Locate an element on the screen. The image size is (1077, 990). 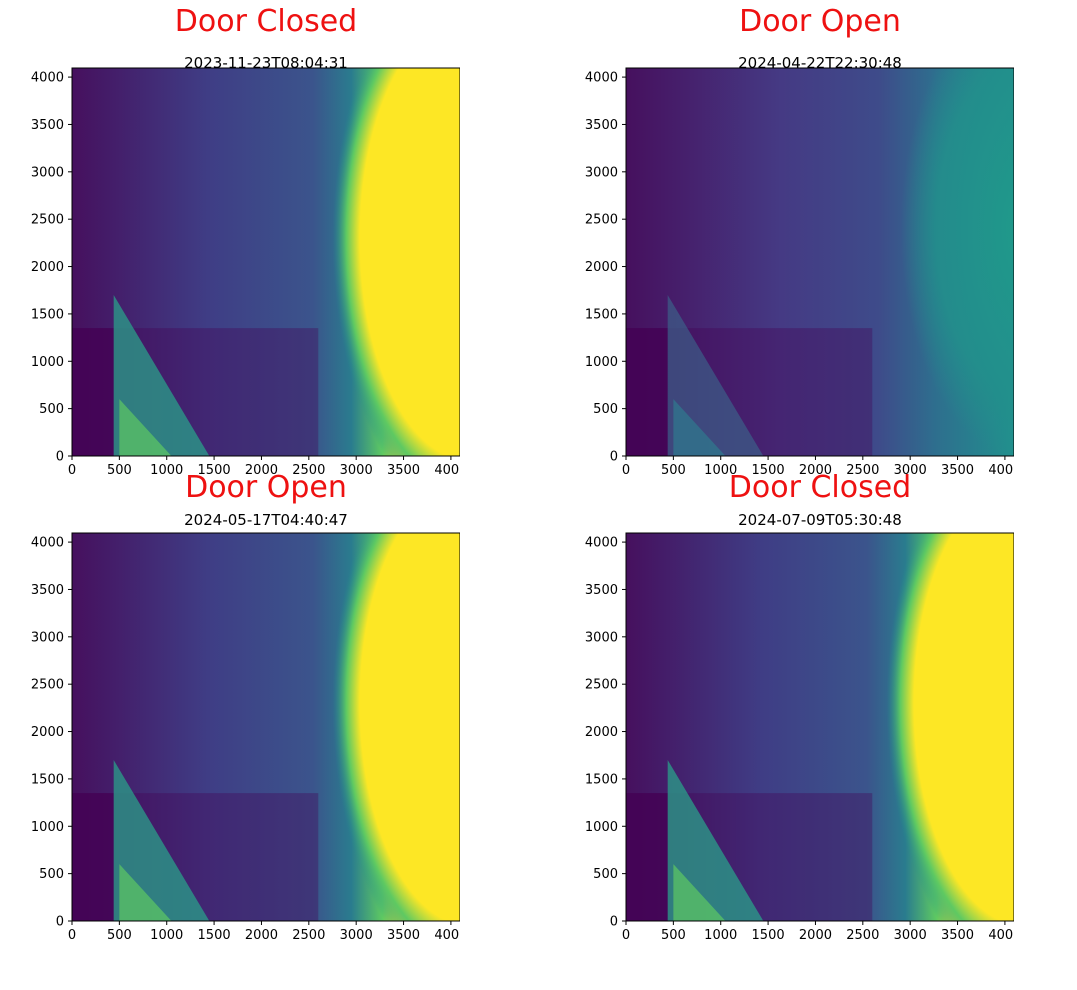
faint-lobe is located at coordinates (957, 262).